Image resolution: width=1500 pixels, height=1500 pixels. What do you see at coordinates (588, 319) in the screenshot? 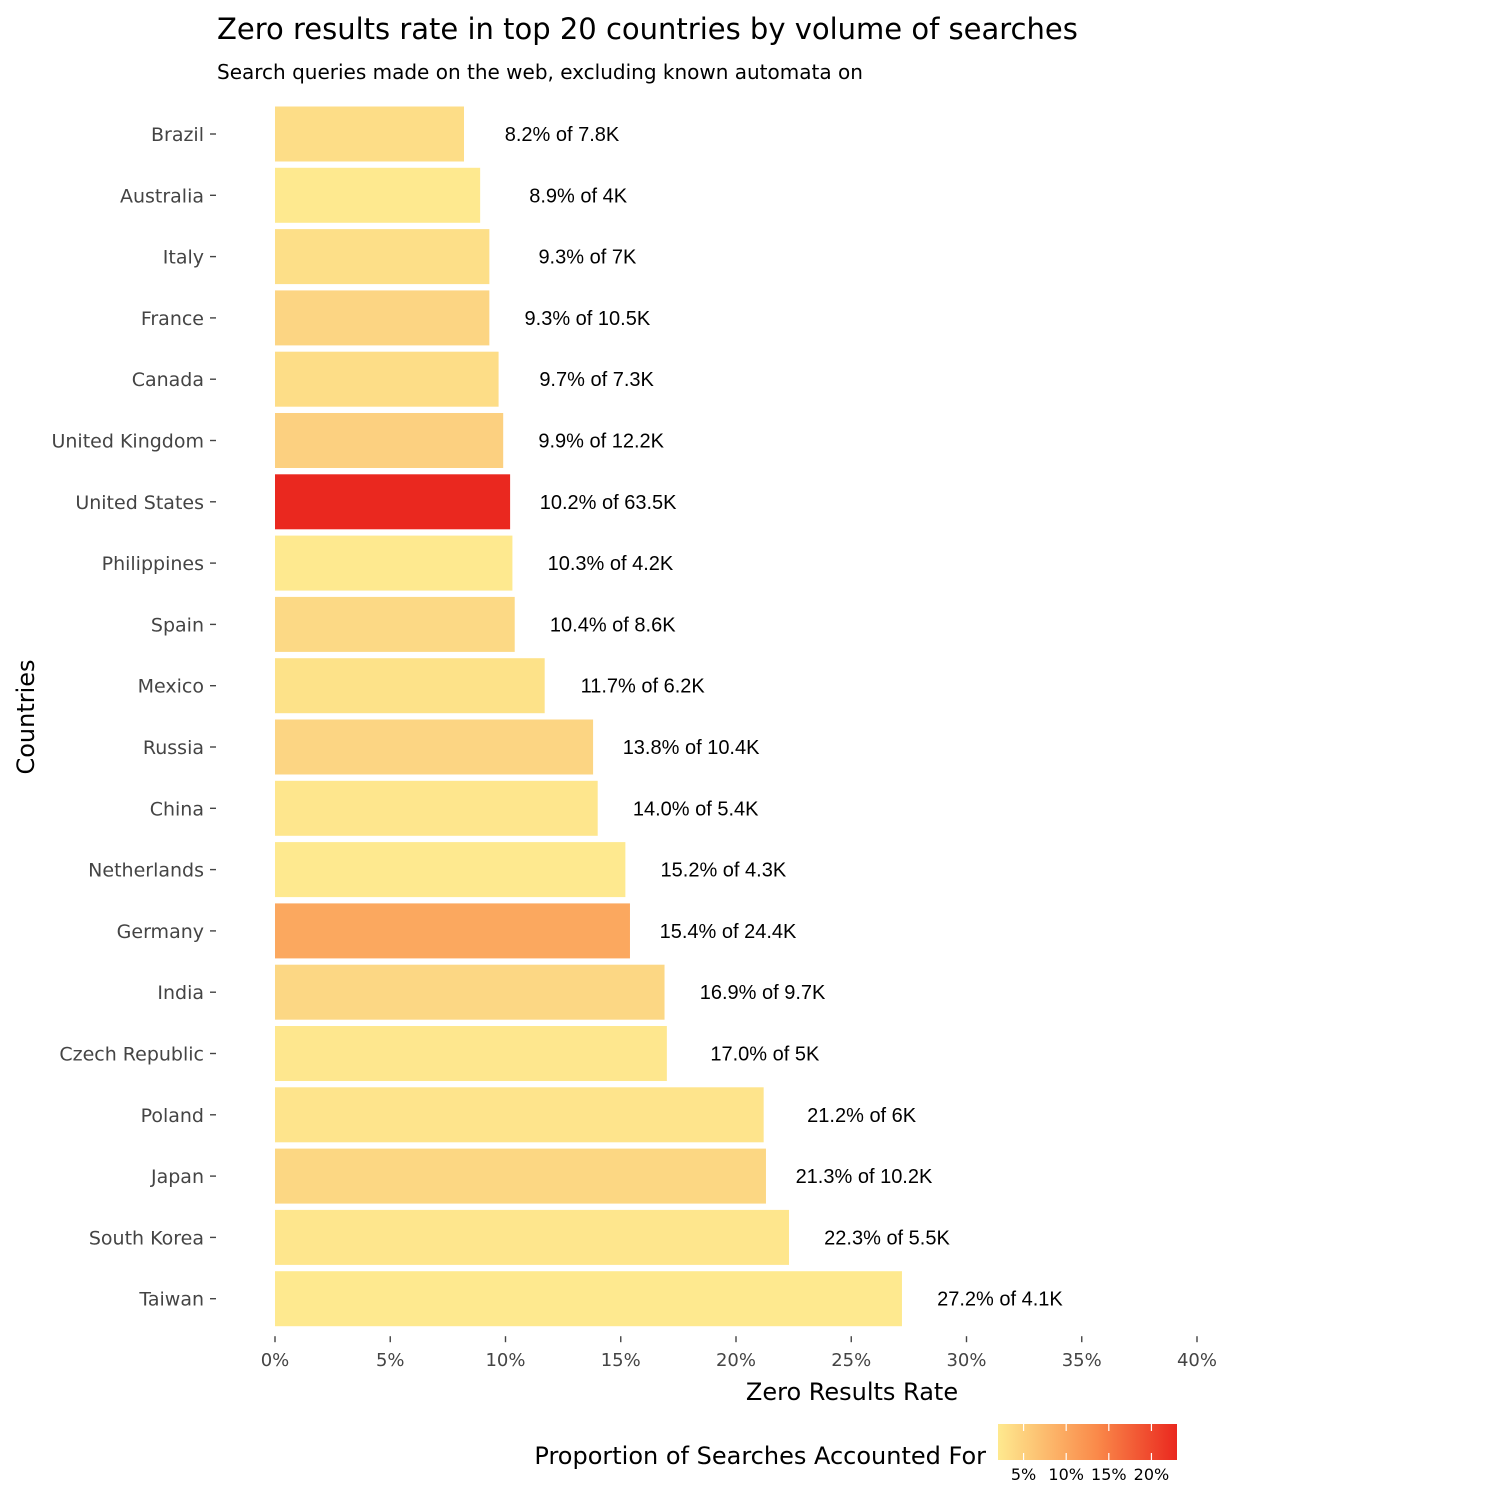
I see `data-label: 9.3% of 10.5K` at bounding box center [588, 319].